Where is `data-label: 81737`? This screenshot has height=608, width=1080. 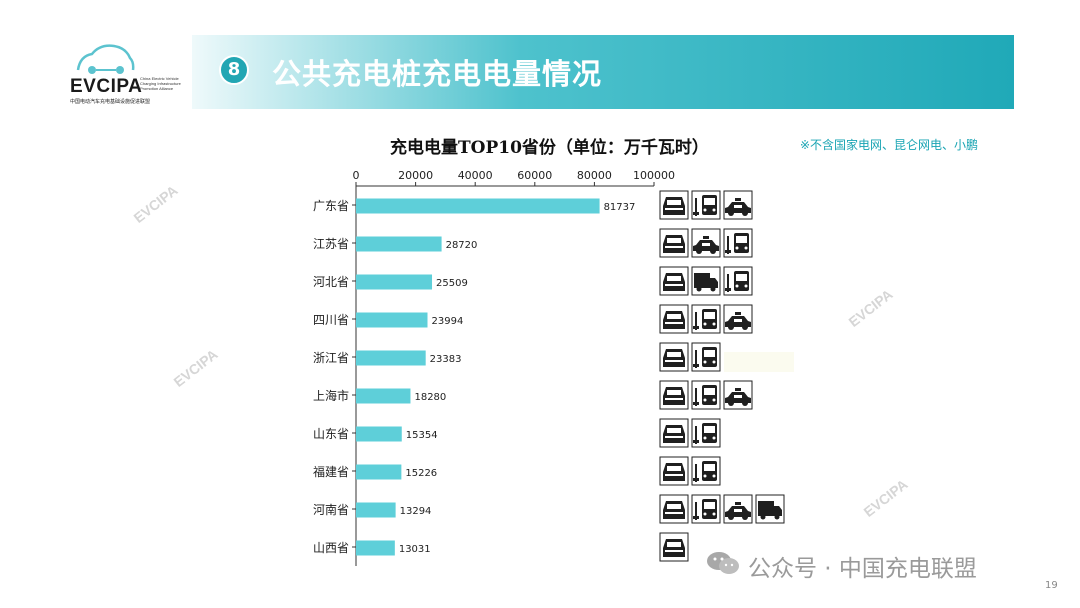 data-label: 81737 is located at coordinates (620, 207).